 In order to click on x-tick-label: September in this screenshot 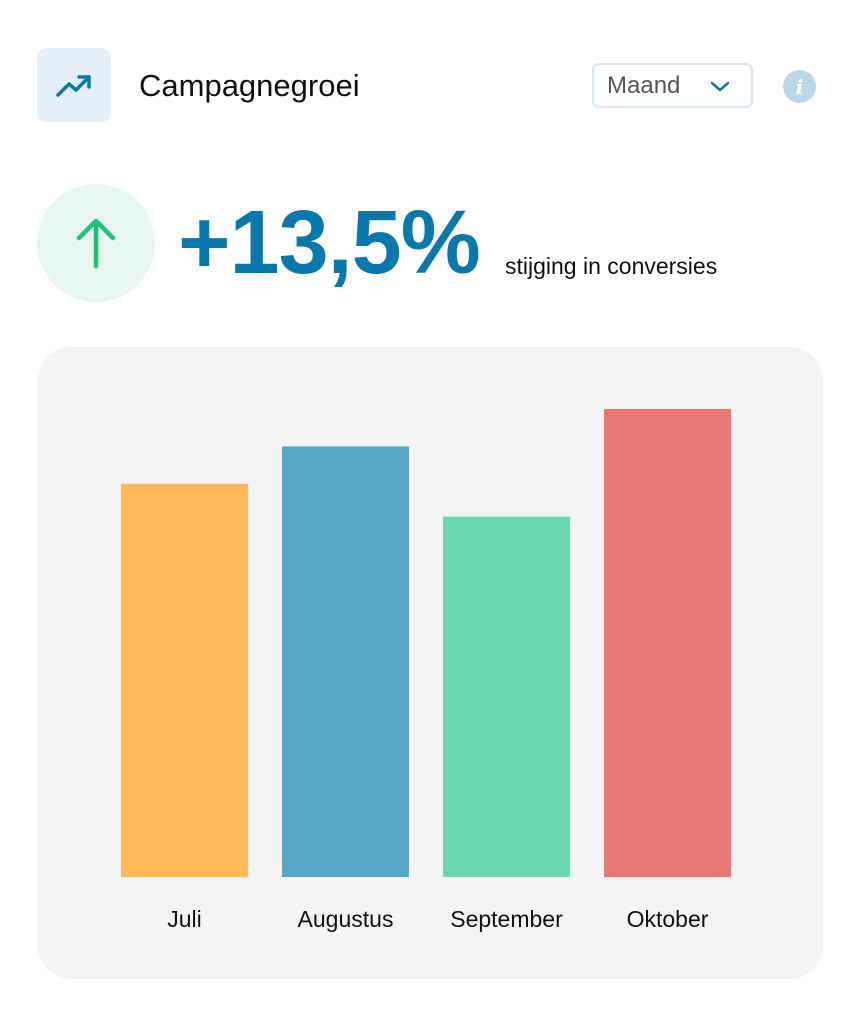, I will do `click(506, 919)`.